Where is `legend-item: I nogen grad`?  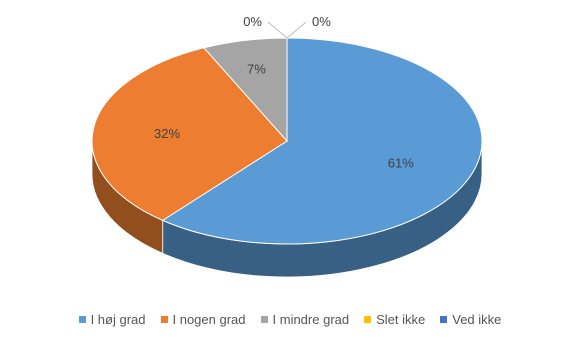
legend-item: I nogen grad is located at coordinates (203, 319).